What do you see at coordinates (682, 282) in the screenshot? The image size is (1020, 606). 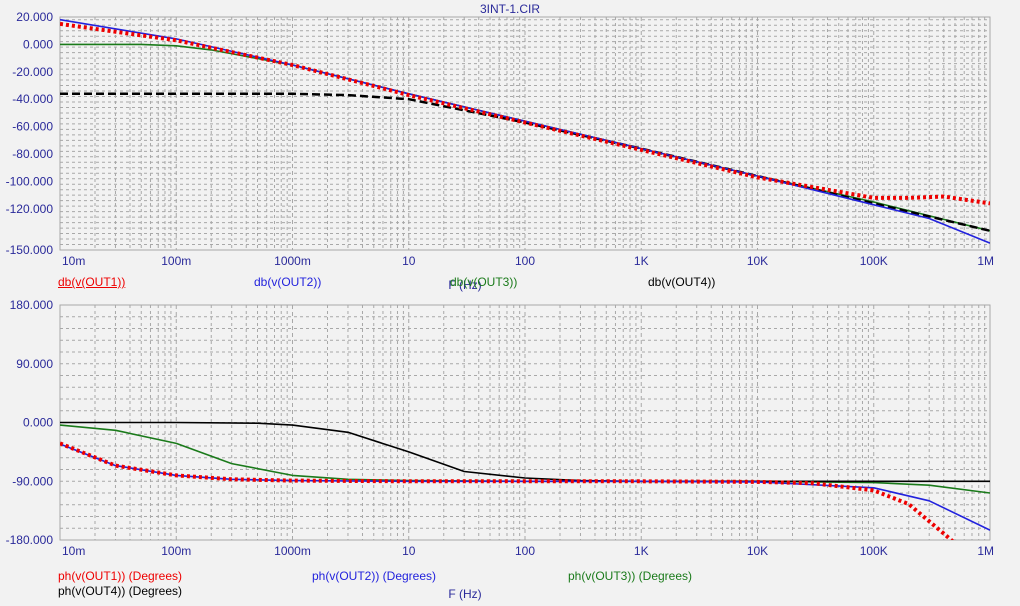 I see `legend-out4: db(v(OUT4))` at bounding box center [682, 282].